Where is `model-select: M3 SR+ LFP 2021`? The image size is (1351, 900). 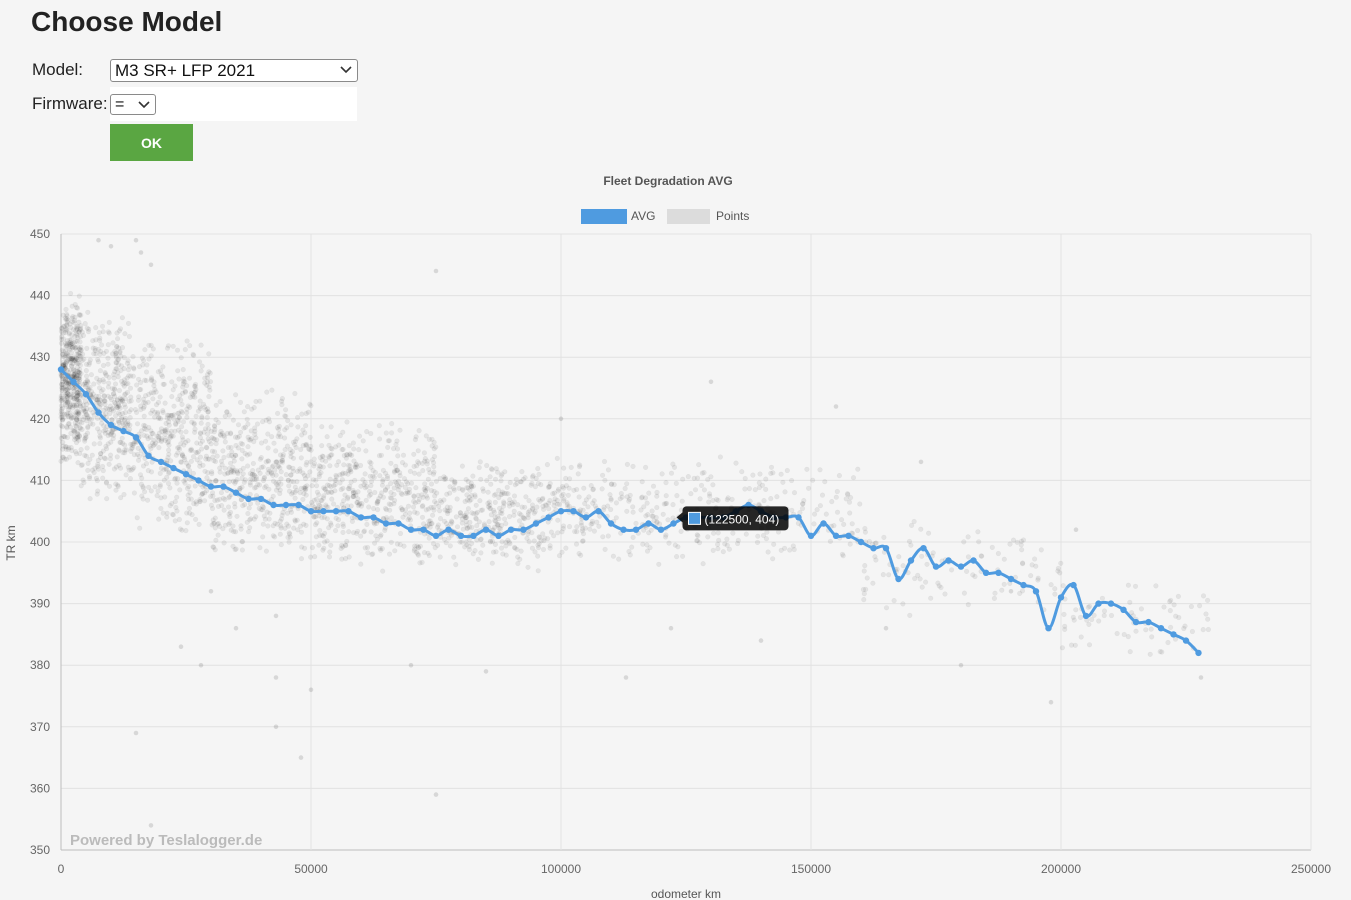 model-select: M3 SR+ LFP 2021 is located at coordinates (234, 70).